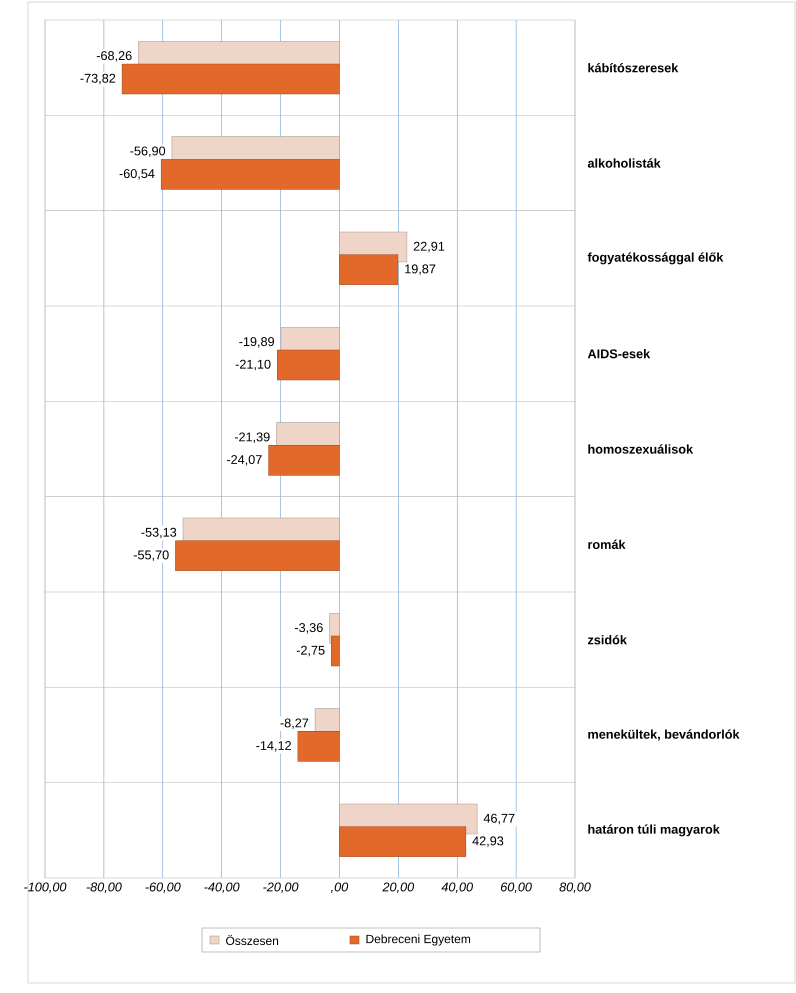  I want to click on data-label: 19,87, so click(420, 269).